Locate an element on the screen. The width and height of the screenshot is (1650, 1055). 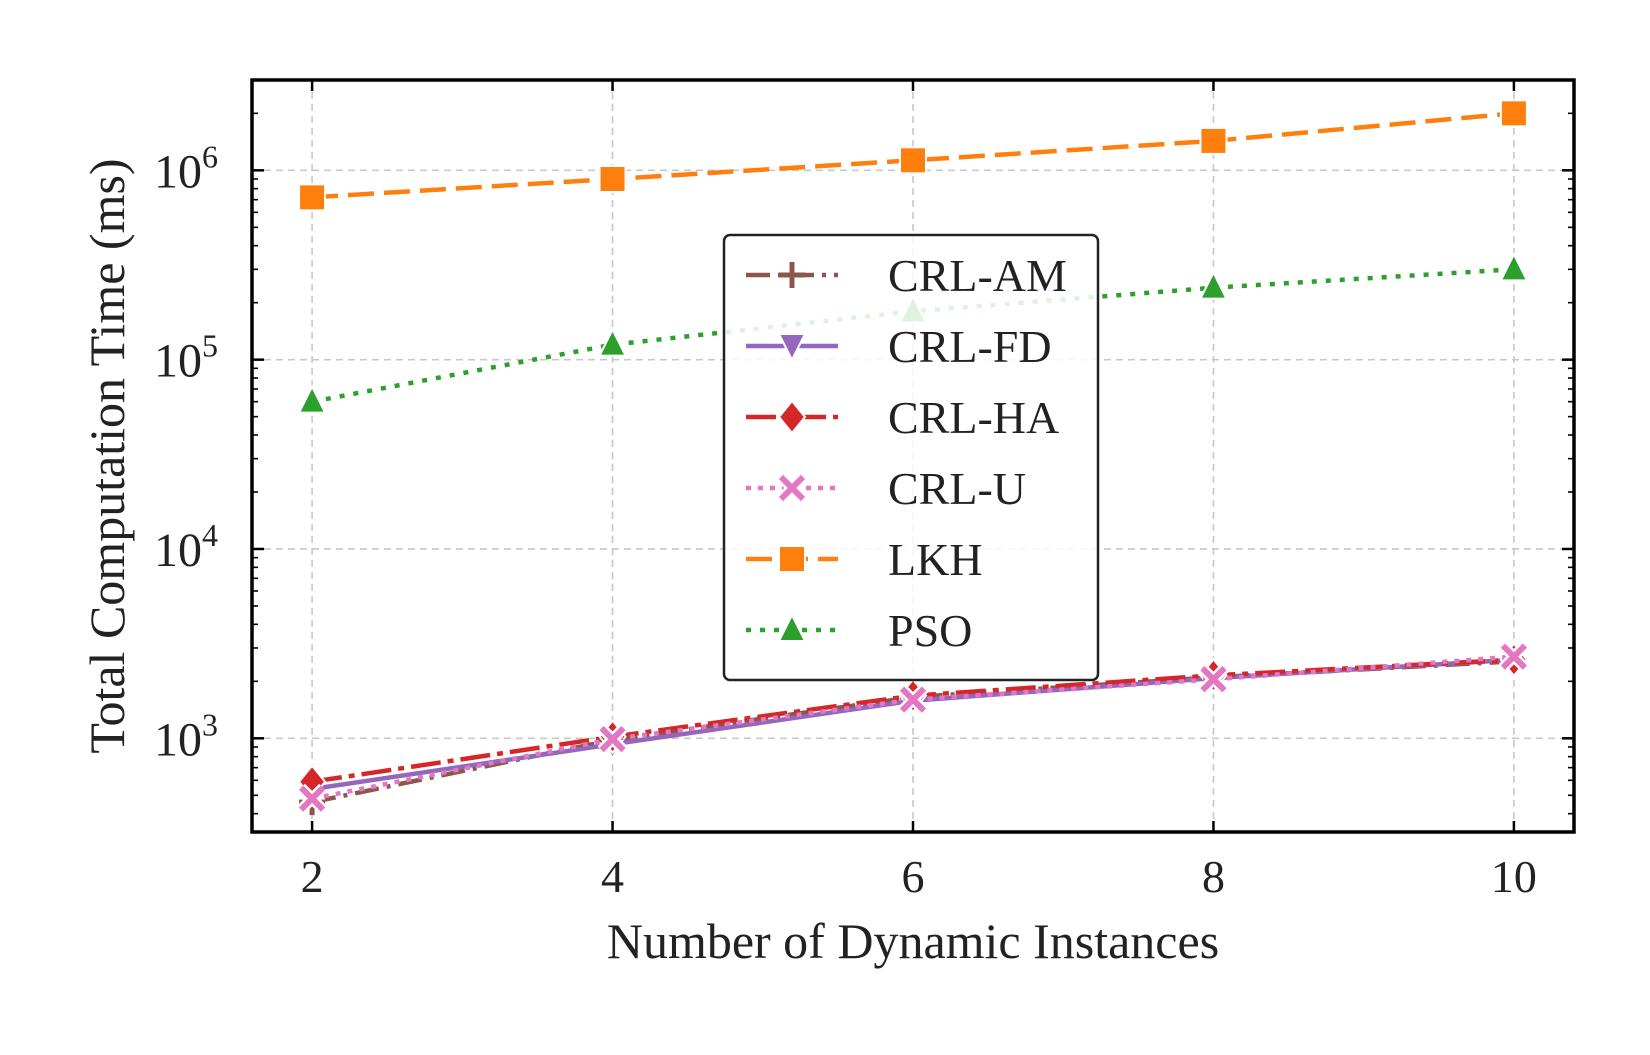
legend-entry: CRL-AM is located at coordinates (906, 275).